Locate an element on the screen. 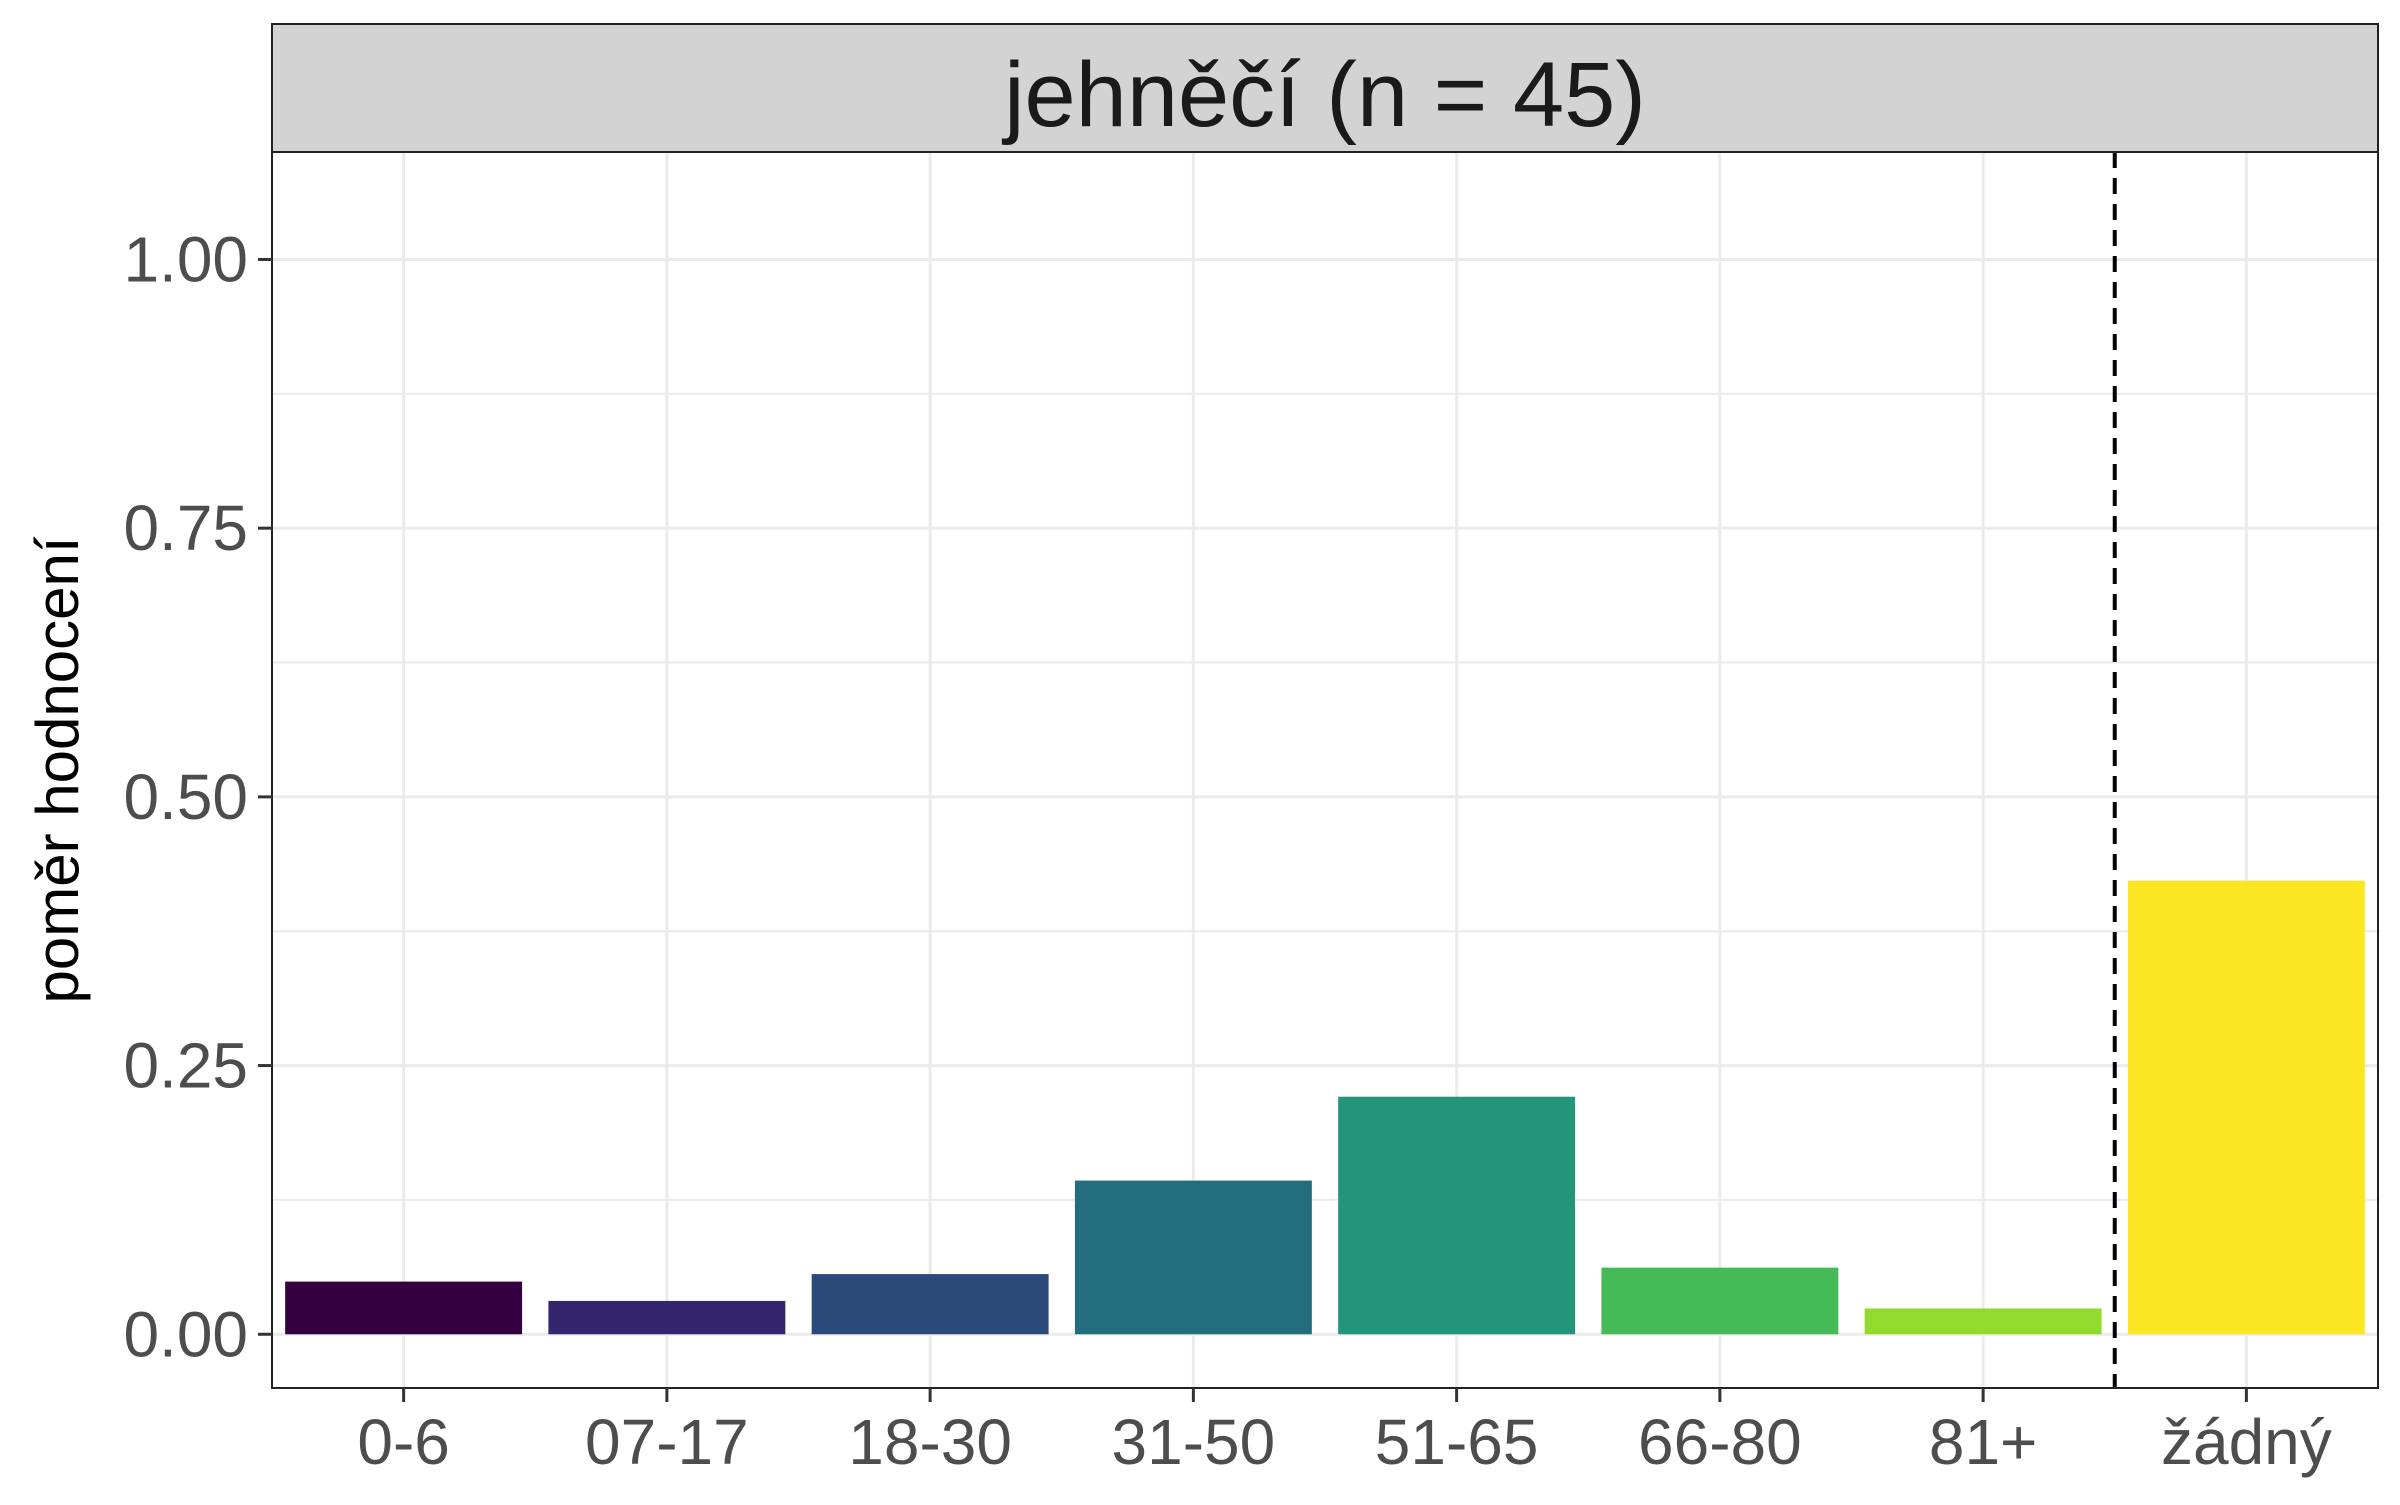  facet-strip is located at coordinates (1325, 88).